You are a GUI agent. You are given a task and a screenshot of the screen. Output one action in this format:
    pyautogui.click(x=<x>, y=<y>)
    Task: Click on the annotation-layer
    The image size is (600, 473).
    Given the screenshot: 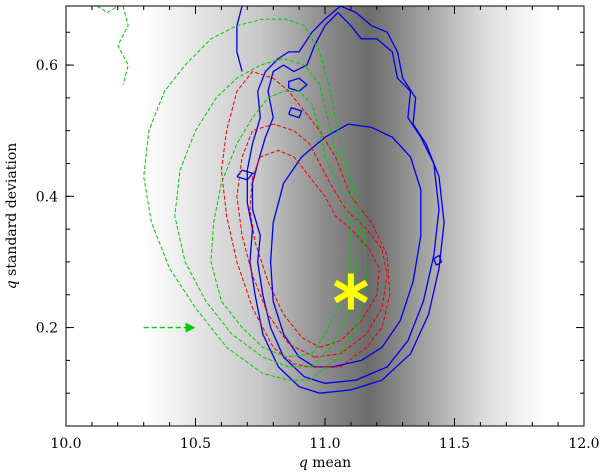 What is the action you would take?
    pyautogui.click(x=255, y=303)
    